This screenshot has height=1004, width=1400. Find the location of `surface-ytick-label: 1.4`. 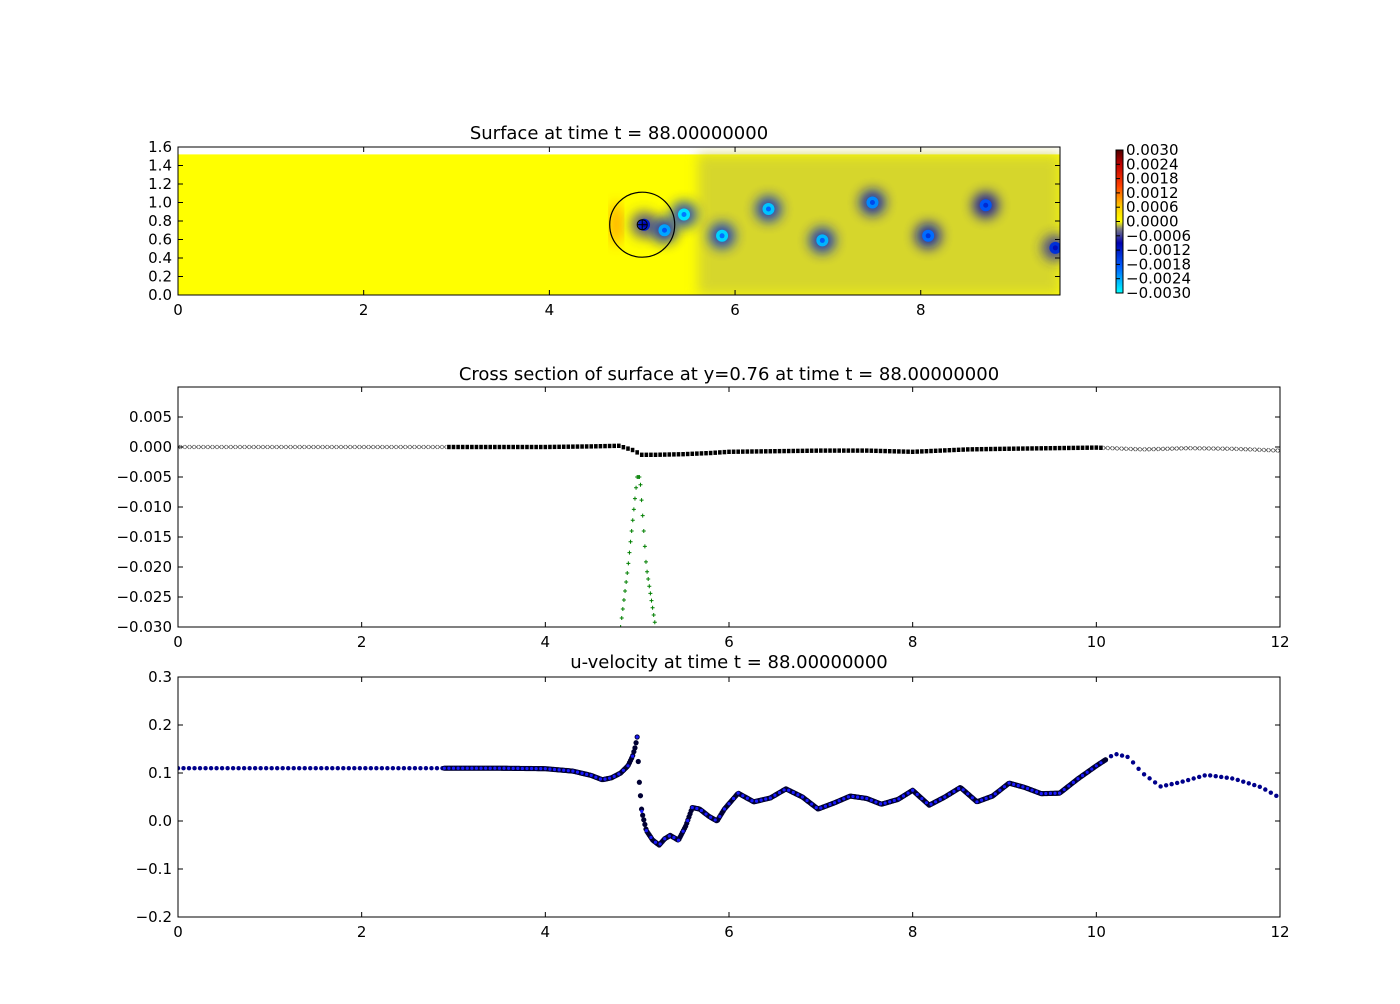

surface-ytick-label: 1.4 is located at coordinates (160, 166).